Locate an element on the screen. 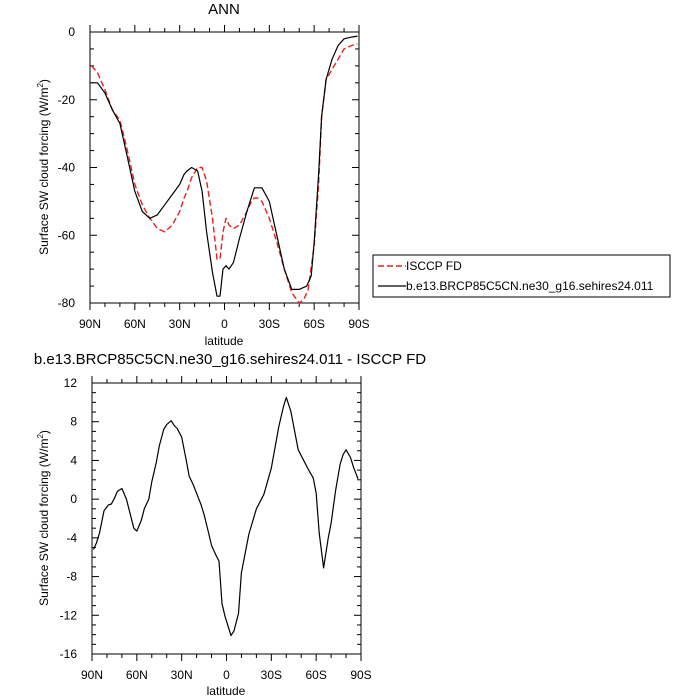 This screenshot has height=700, width=700. legend-label-isccp-fd: ISCCP FD is located at coordinates (434, 266).